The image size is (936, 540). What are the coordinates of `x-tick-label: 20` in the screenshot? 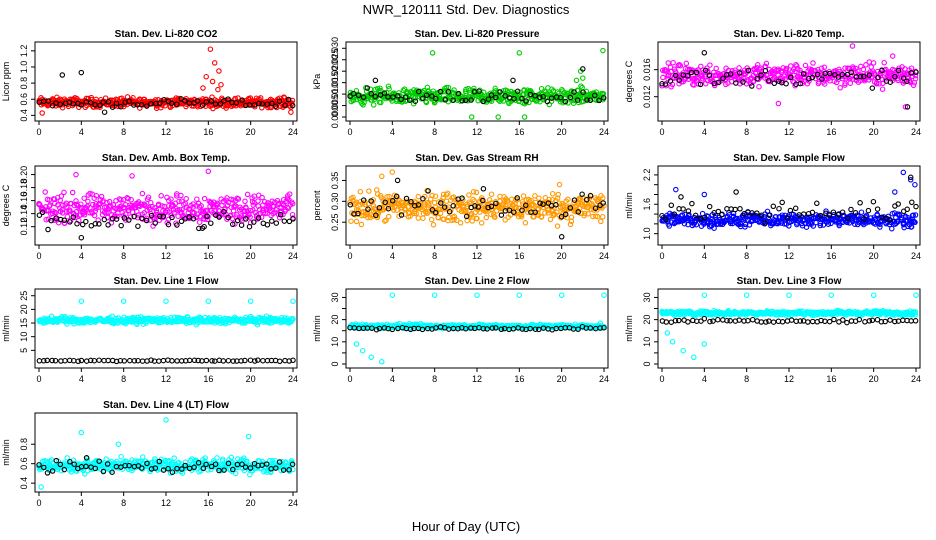 It's located at (251, 132).